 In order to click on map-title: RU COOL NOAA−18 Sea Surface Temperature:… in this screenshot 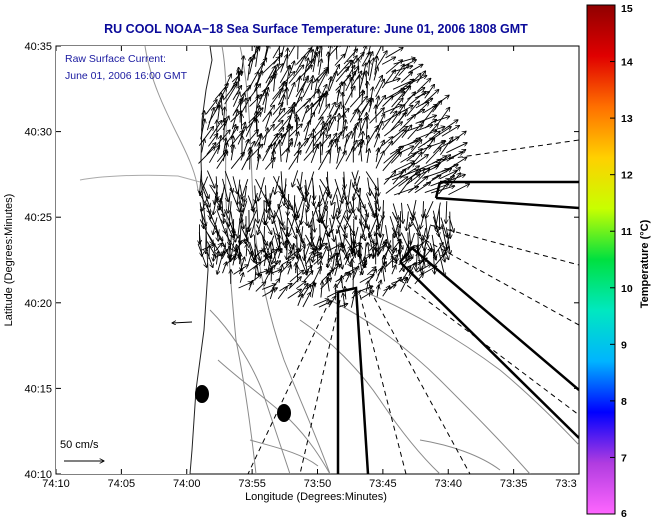, I will do `click(316, 29)`.